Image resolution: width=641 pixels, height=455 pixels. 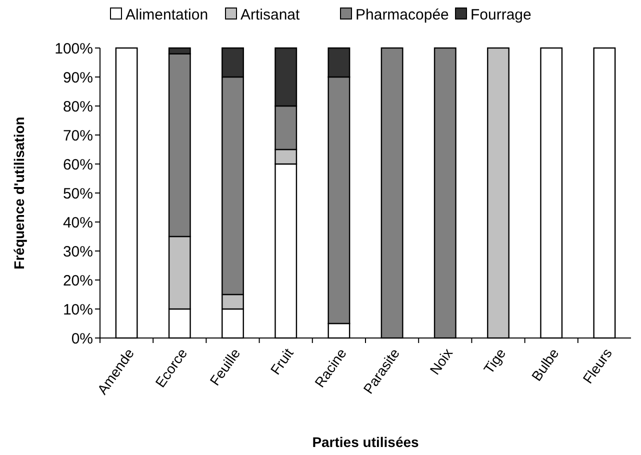 I want to click on x-axis-title: Parties utilisées, so click(x=366, y=442).